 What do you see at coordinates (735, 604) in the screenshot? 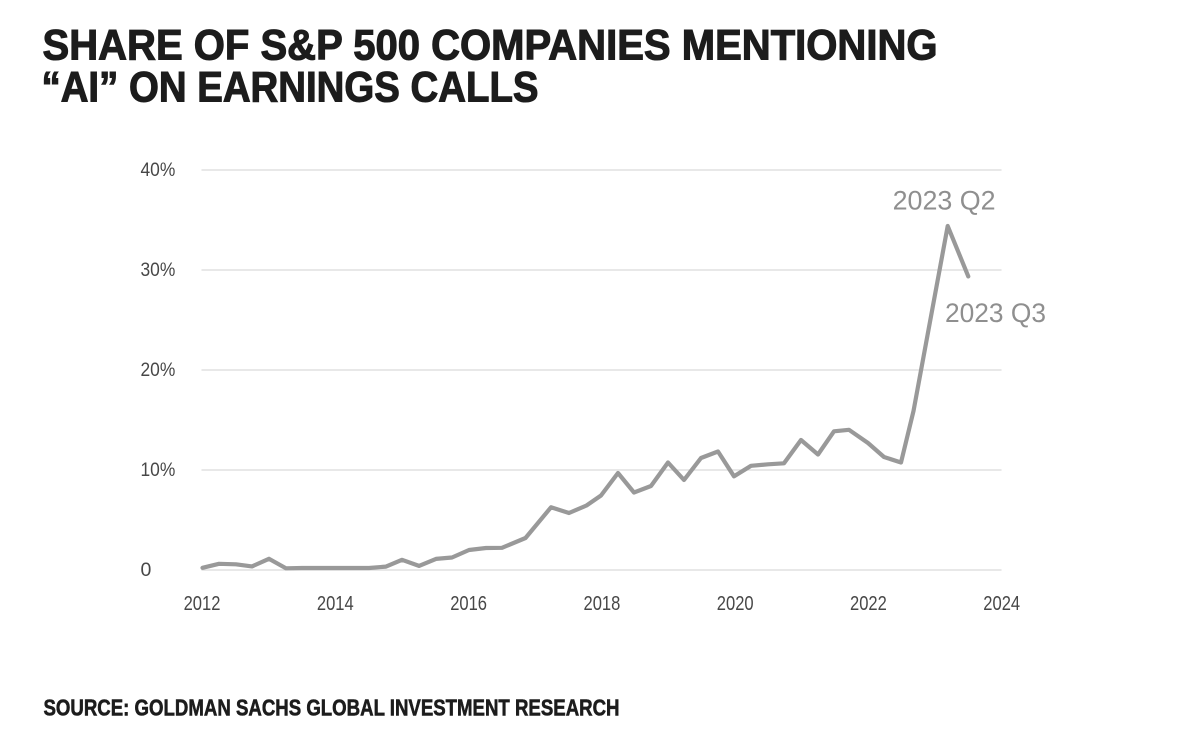
I see `svg-text: 2020` at bounding box center [735, 604].